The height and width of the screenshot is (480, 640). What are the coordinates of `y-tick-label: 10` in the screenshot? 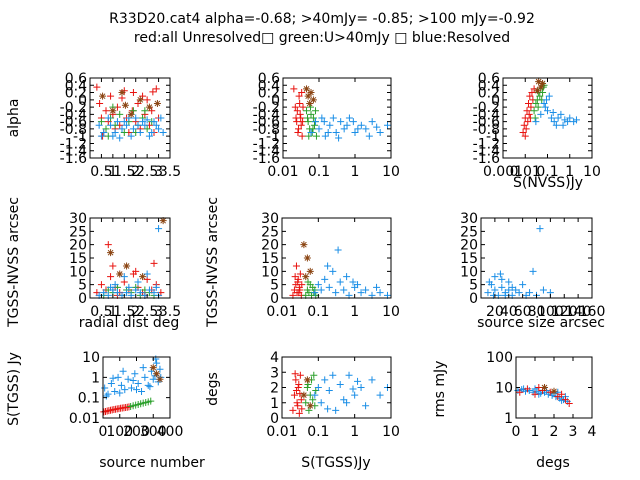 It's located at (91, 358).